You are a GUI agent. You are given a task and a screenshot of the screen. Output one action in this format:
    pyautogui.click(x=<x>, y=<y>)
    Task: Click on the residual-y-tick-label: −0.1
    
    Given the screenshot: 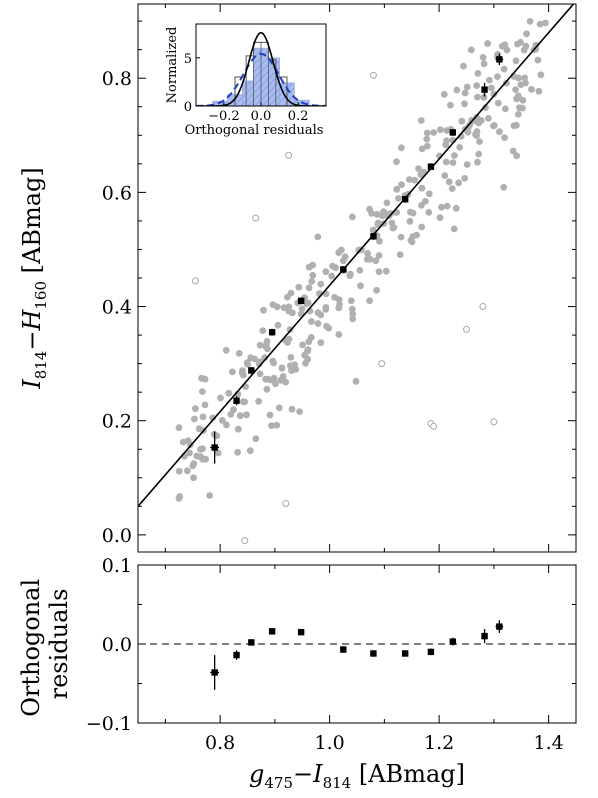 What is the action you would take?
    pyautogui.click(x=109, y=724)
    